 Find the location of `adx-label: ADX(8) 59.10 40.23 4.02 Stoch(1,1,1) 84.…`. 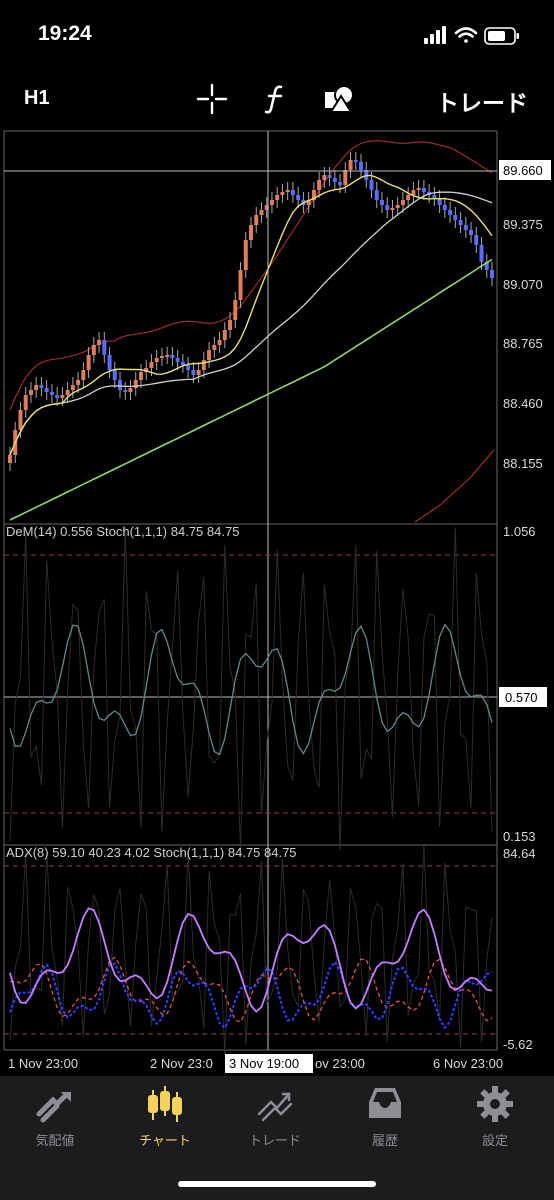

adx-label: ADX(8) 59.10 40.23 4.02 Stoch(1,1,1) 84.… is located at coordinates (151, 852).